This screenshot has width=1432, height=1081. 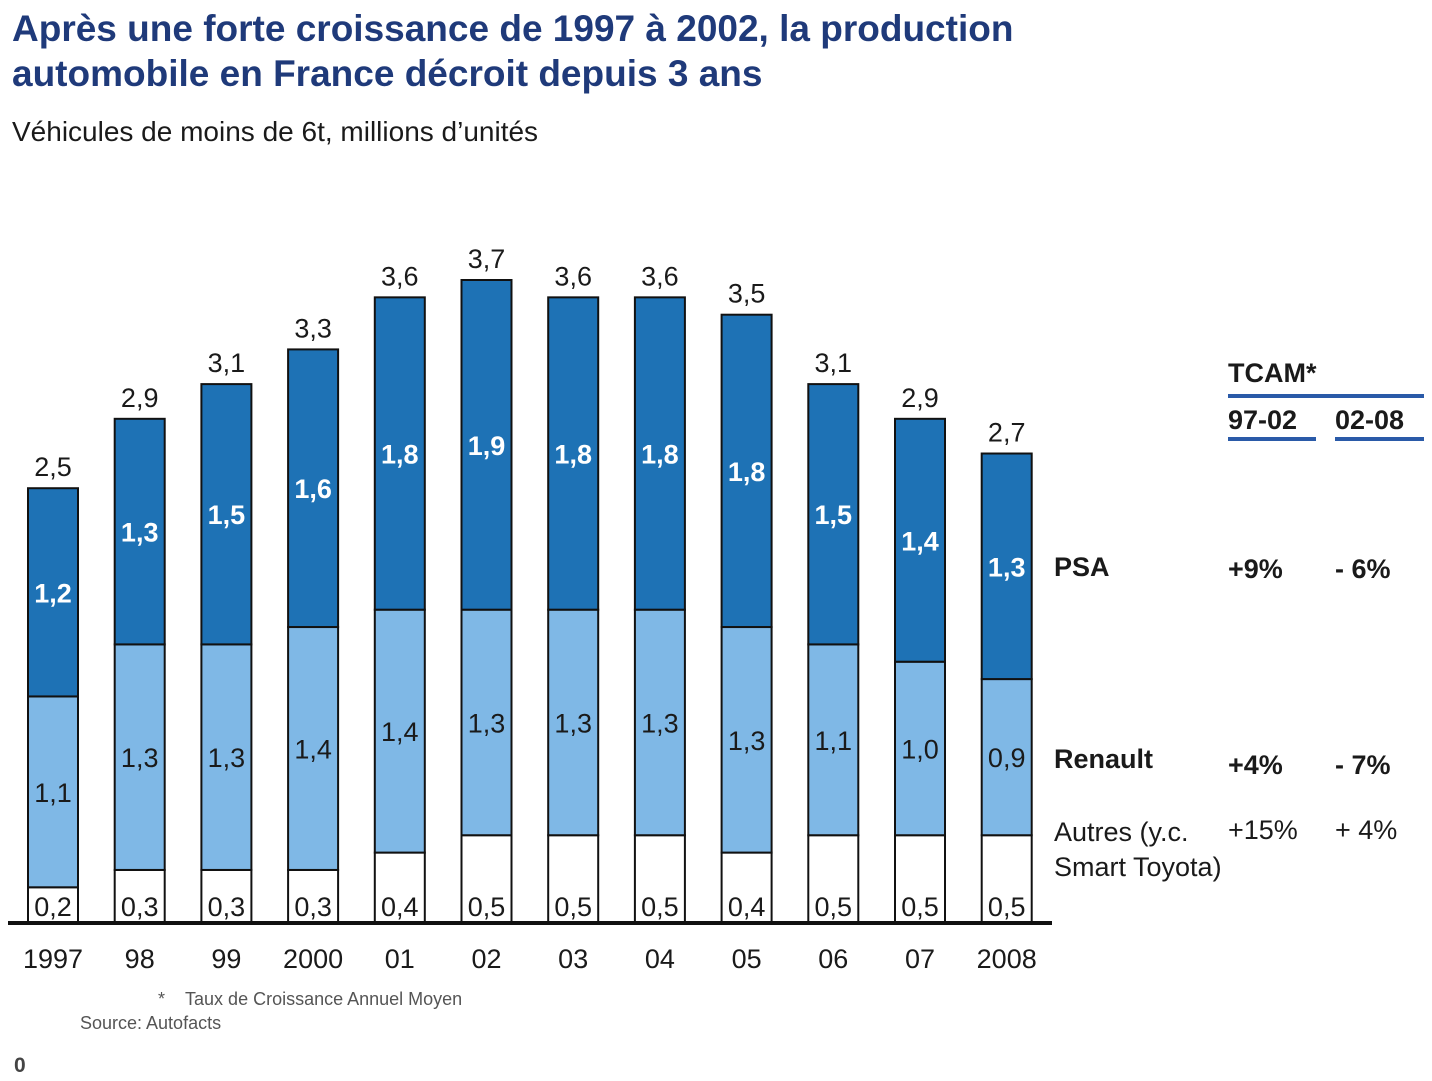 What do you see at coordinates (1379, 439) in the screenshot?
I see `tcam-period-2-rule` at bounding box center [1379, 439].